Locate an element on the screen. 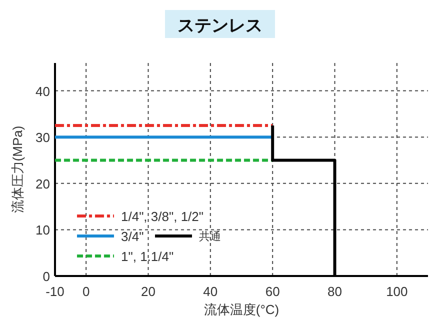  legend-label: 3/4" is located at coordinates (132, 236).